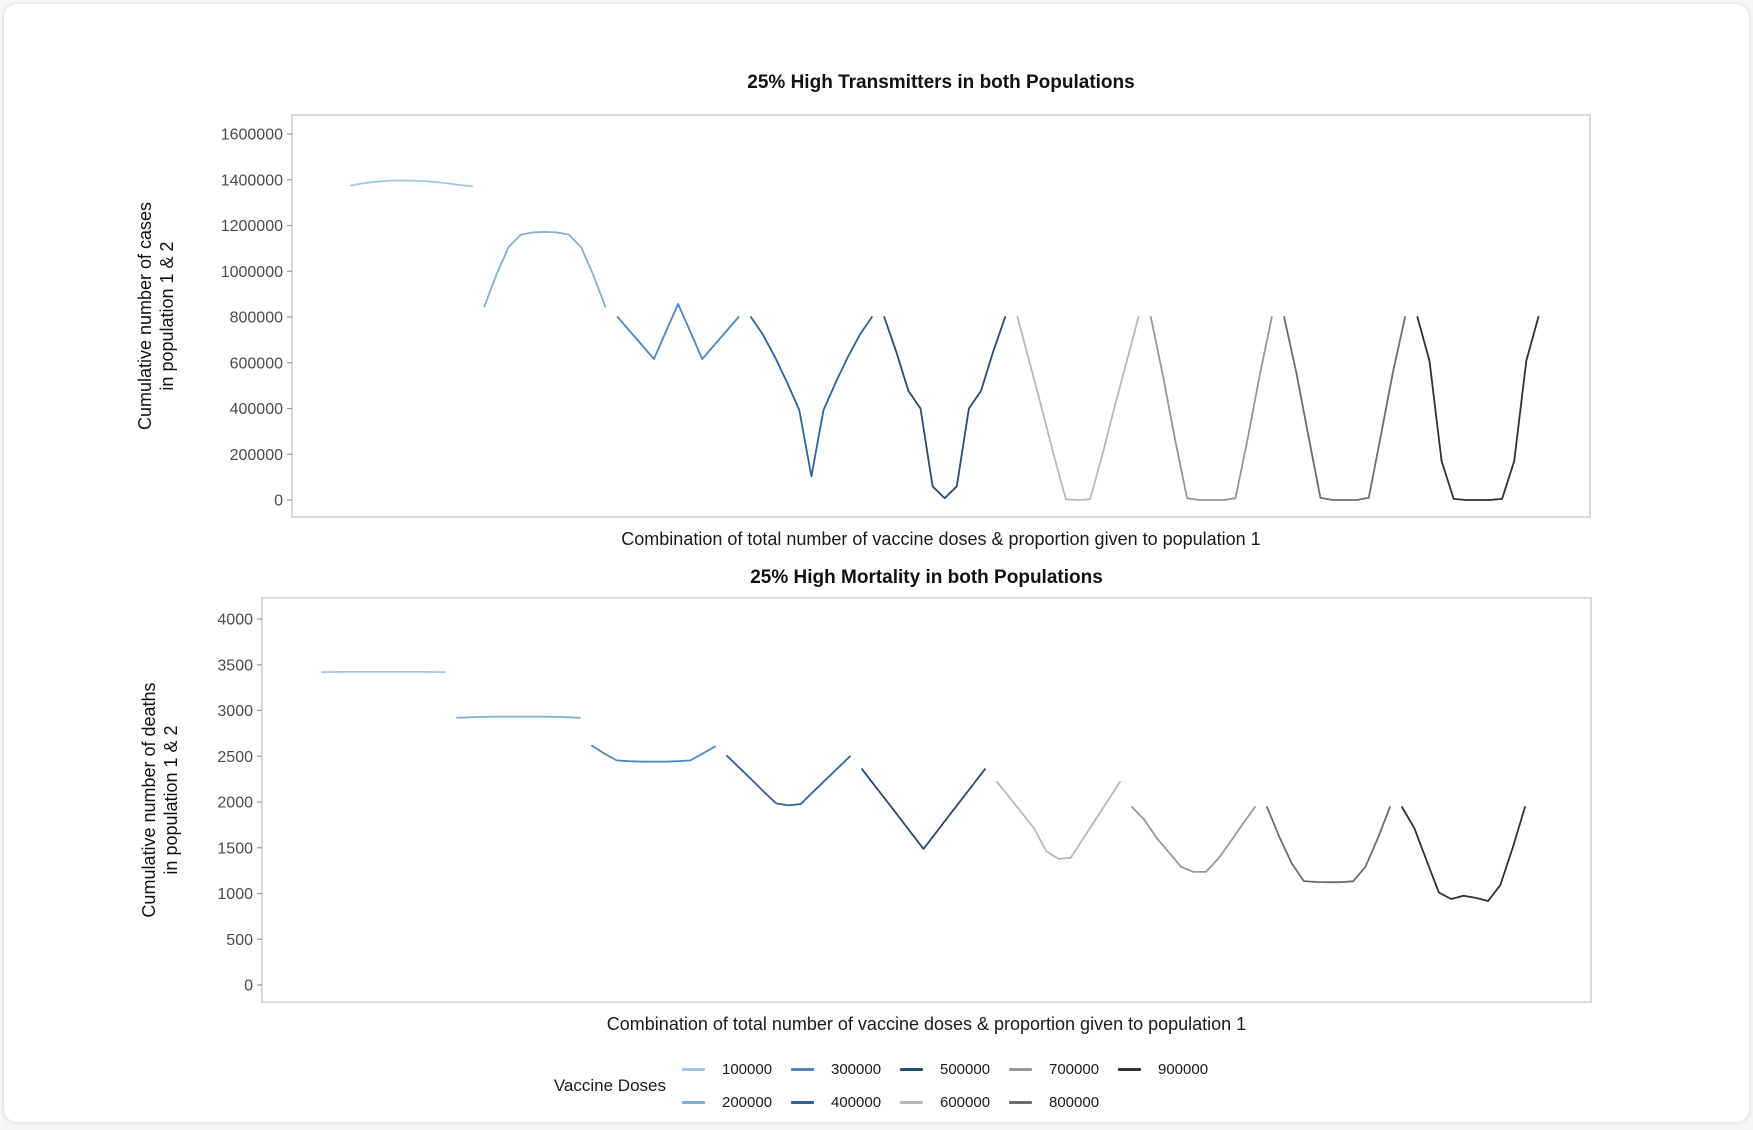 The image size is (1753, 1130). Describe the element at coordinates (965, 1102) in the screenshot. I see `legend-item-label: 600000` at that location.